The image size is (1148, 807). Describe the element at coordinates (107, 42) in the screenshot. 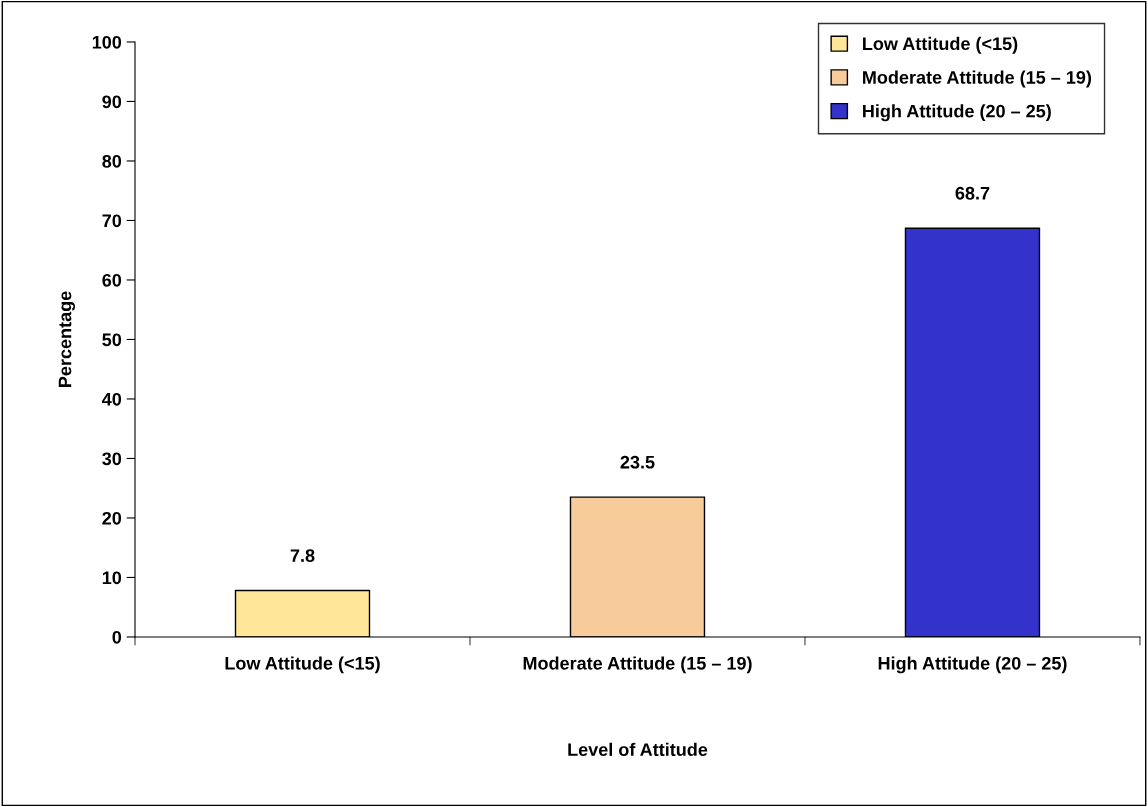

I see `y-tick-label: 100` at that location.